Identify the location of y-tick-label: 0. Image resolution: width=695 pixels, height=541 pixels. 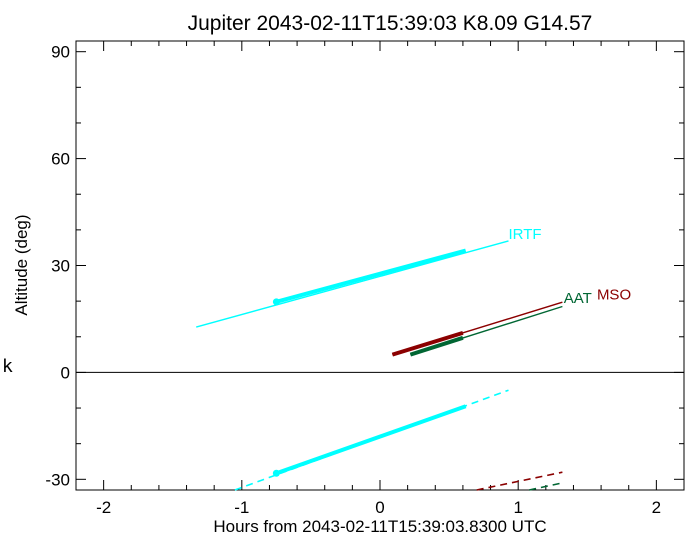
(65, 372).